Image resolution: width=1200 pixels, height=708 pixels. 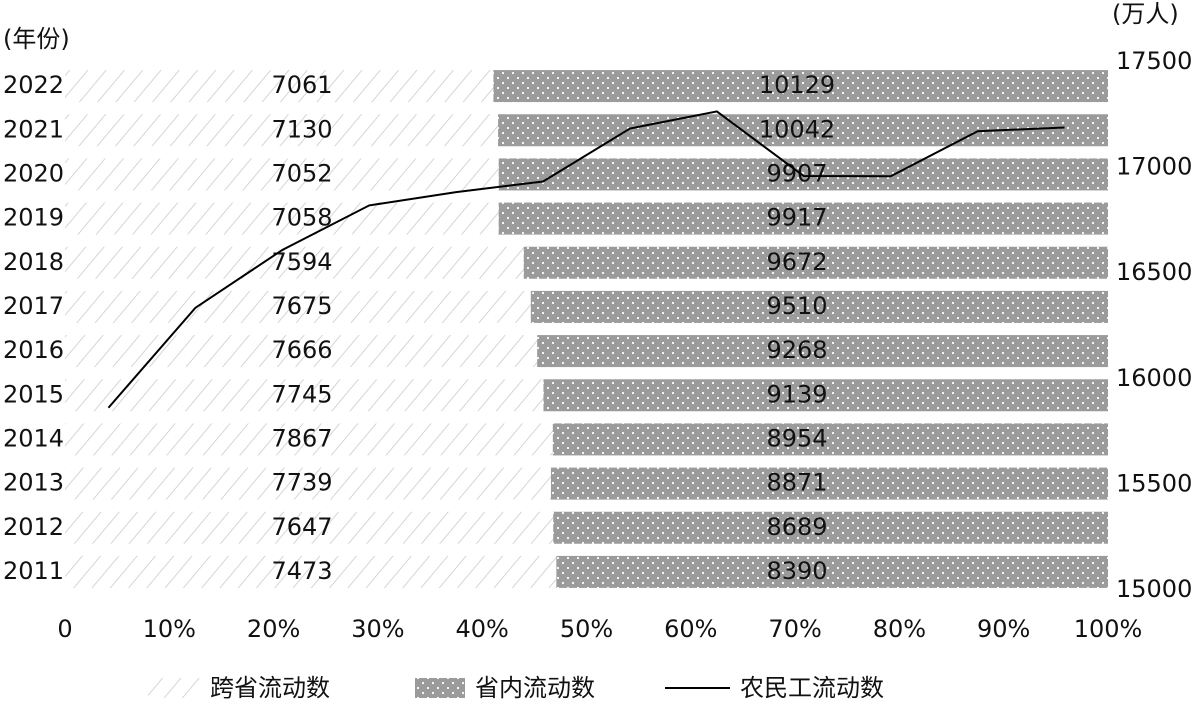 What do you see at coordinates (270, 688) in the screenshot?
I see `legend-label: 跨省流动数` at bounding box center [270, 688].